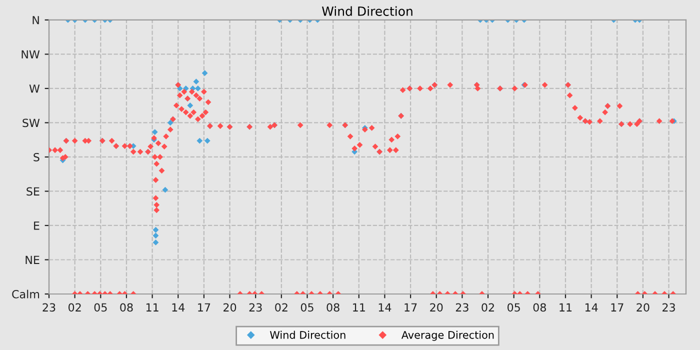  Describe the element at coordinates (35, 20) in the screenshot. I see `category-label: N` at that location.